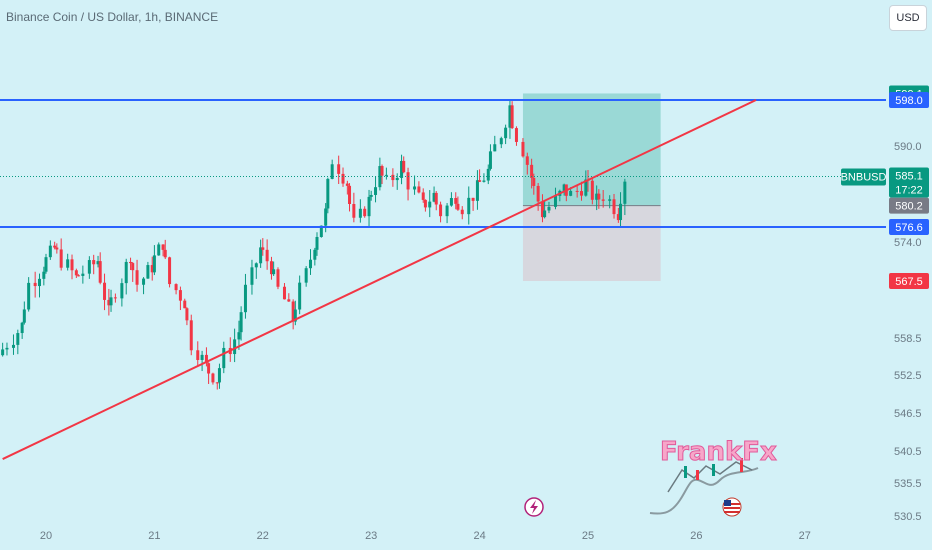 This screenshot has width=932, height=550. What do you see at coordinates (908, 147) in the screenshot?
I see `price-tick-label: 590.0` at bounding box center [908, 147].